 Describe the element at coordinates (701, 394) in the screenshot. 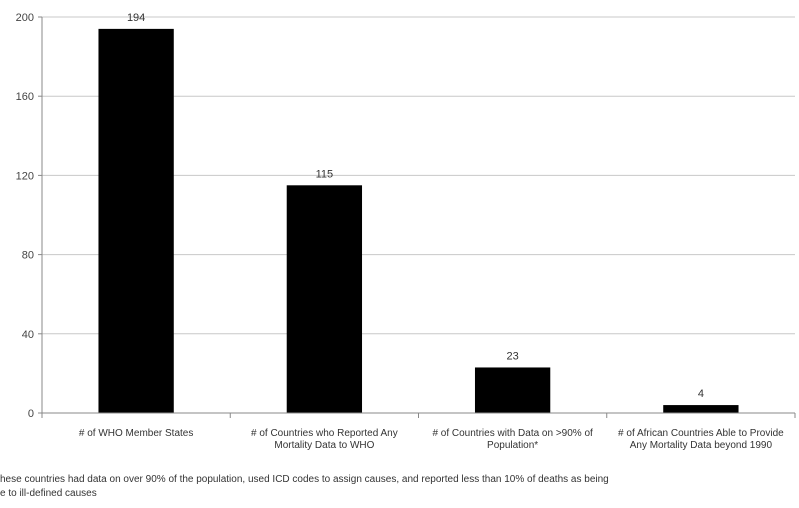

I see `data-label: 4` at that location.